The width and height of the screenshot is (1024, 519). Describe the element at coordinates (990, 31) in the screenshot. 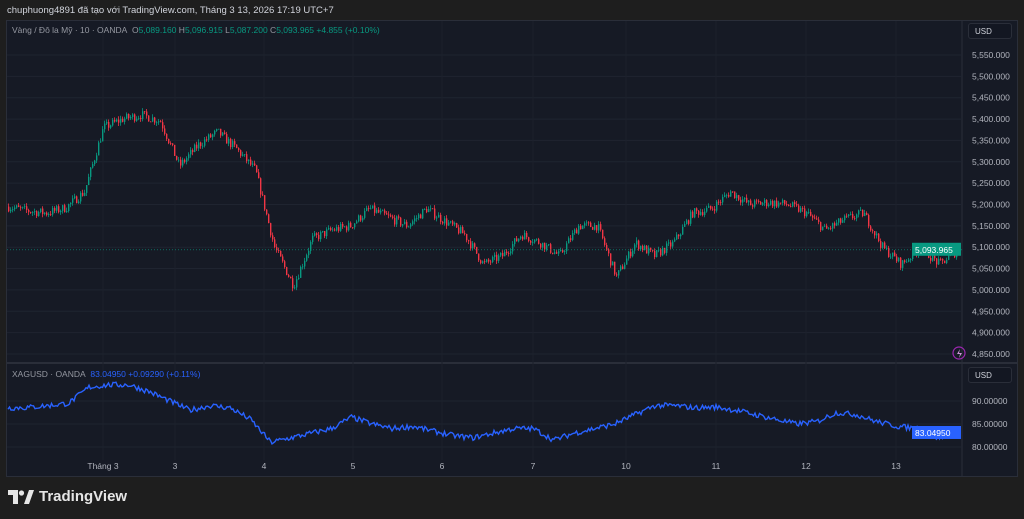

I see `currency-button-gold: USD` at that location.